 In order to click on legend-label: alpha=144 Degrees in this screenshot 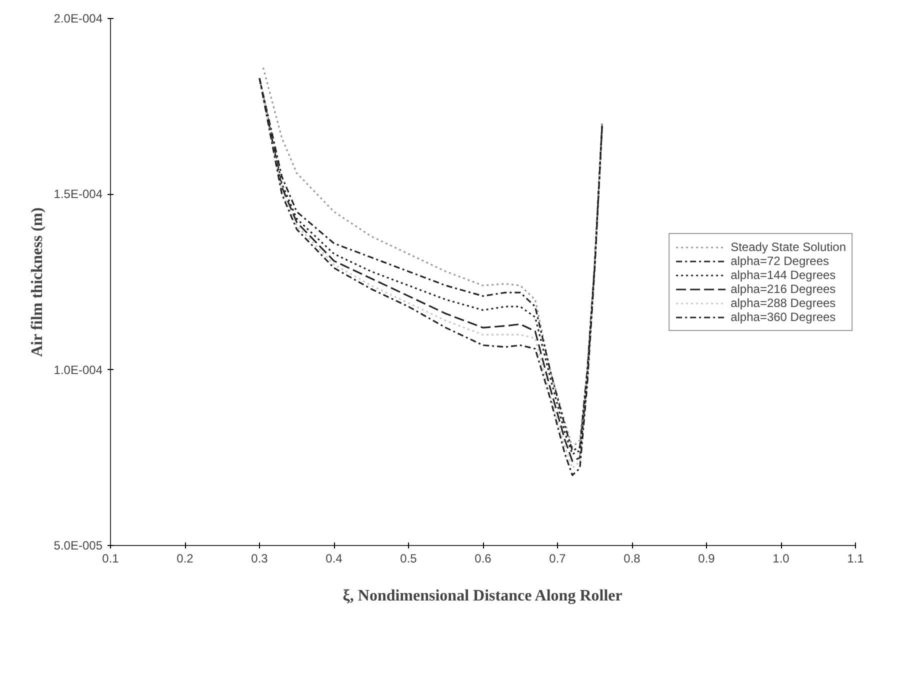, I will do `click(783, 275)`.